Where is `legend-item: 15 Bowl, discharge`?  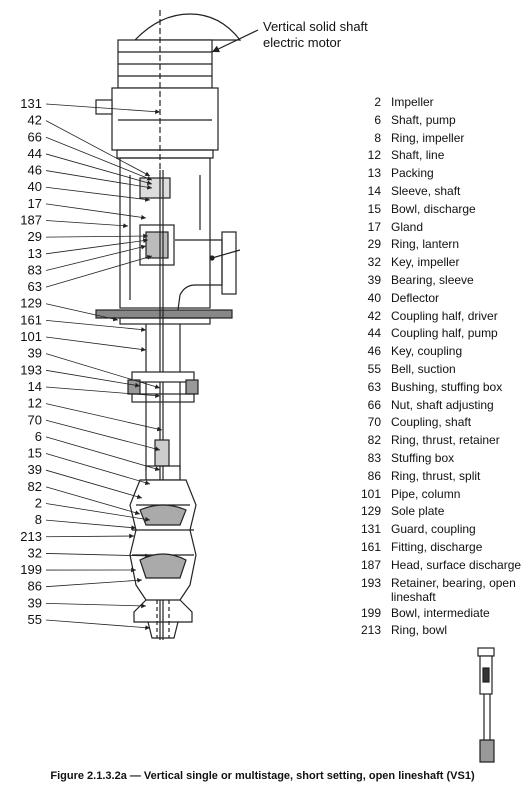 legend-item: 15 Bowl, discharge is located at coordinates (437, 211).